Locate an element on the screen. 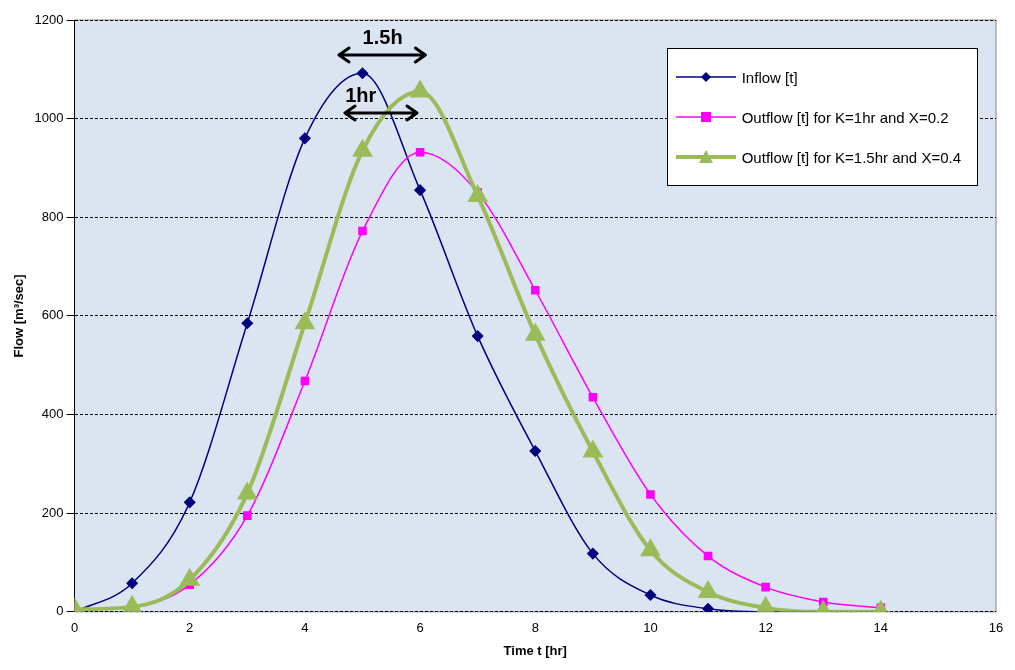 This screenshot has width=1015, height=670. y-tick-label: 0 is located at coordinates (60, 611).